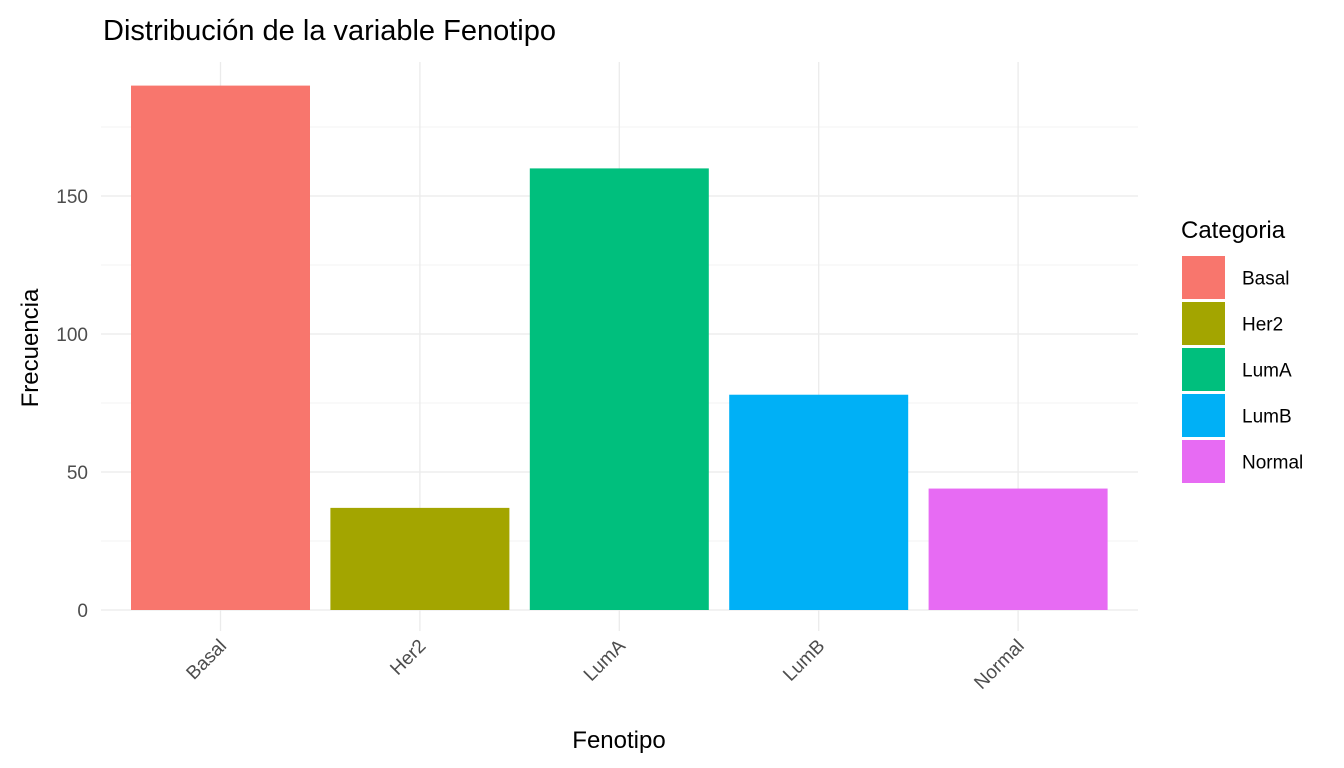  What do you see at coordinates (619, 389) in the screenshot?
I see `bar-luma` at bounding box center [619, 389].